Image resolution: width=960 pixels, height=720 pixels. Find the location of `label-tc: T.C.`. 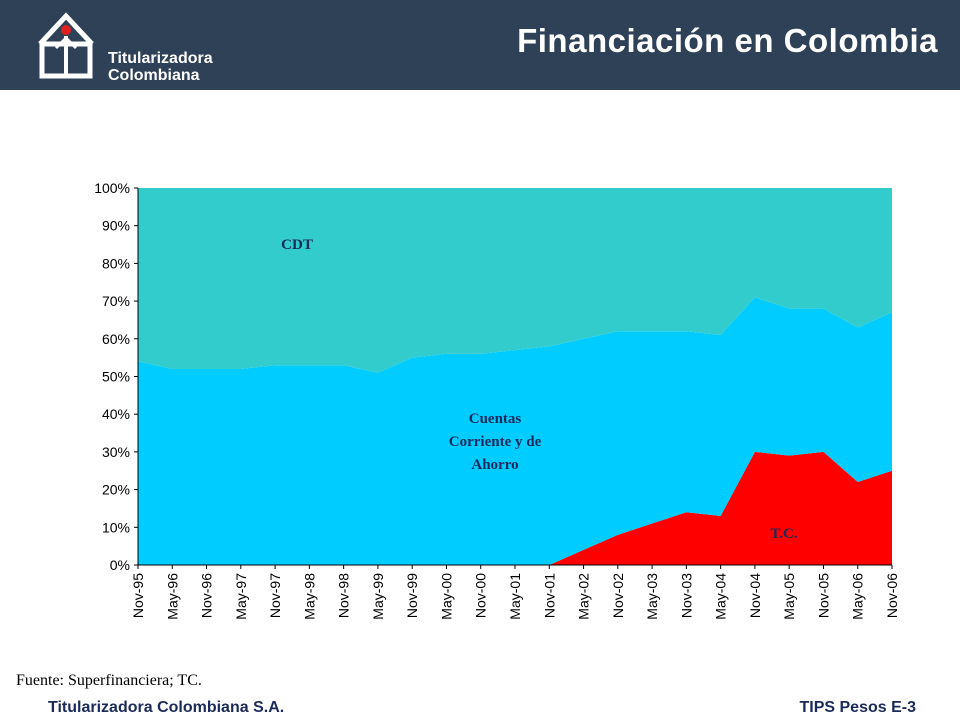

label-tc: T.C. is located at coordinates (783, 534).